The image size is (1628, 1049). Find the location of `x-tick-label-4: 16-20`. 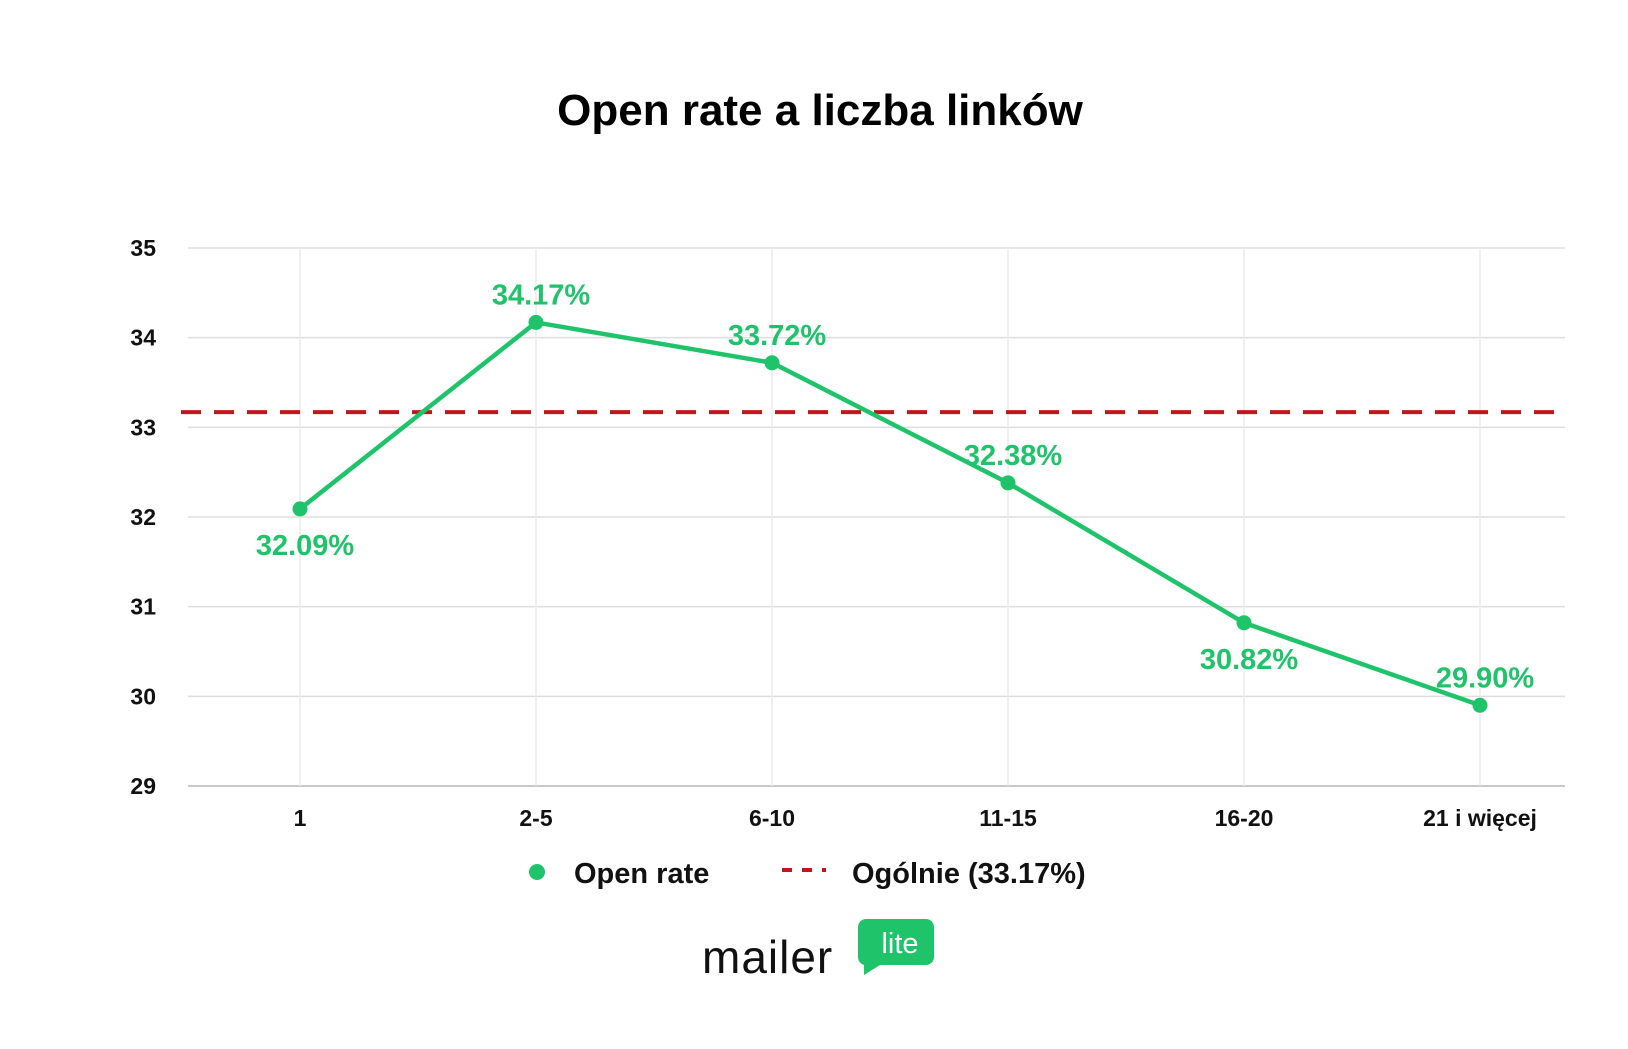

x-tick-label-4: 16-20 is located at coordinates (1244, 818).